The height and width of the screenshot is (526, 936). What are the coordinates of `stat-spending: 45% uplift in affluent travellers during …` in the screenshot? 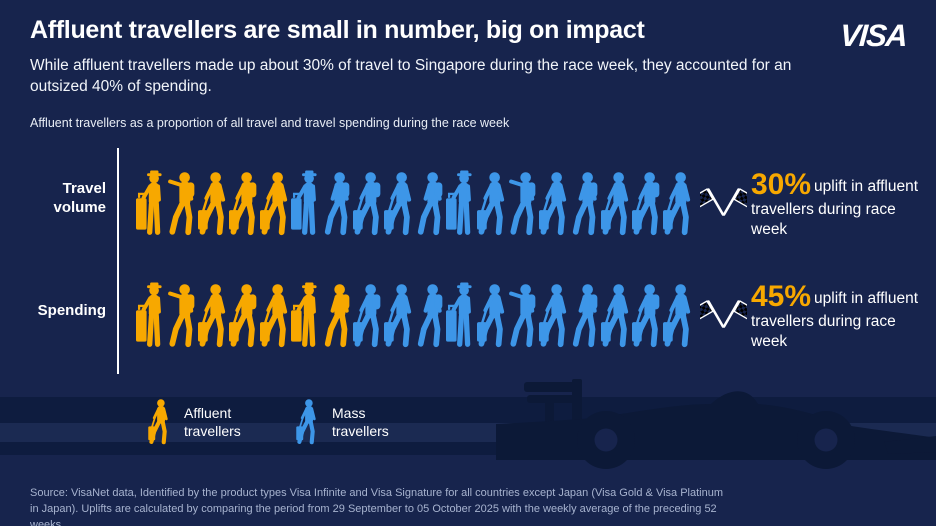 It's located at (841, 317).